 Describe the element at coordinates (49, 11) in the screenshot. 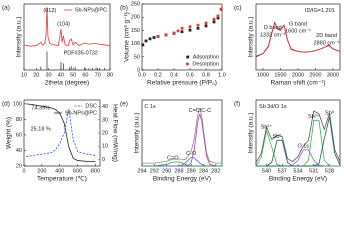

I see `annotation: (012)` at that location.